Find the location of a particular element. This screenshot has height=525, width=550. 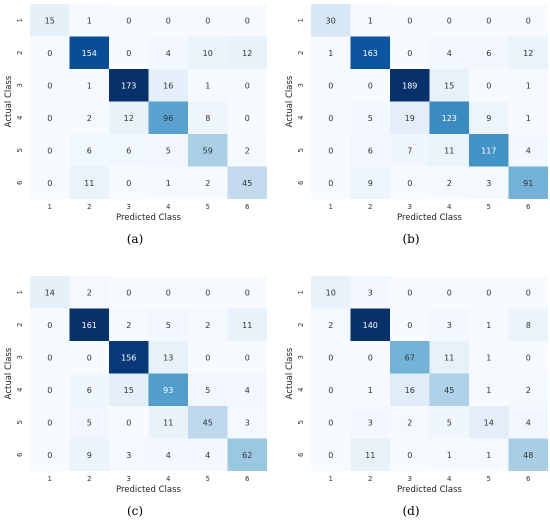

cell-value-label: 10 is located at coordinates (331, 292).